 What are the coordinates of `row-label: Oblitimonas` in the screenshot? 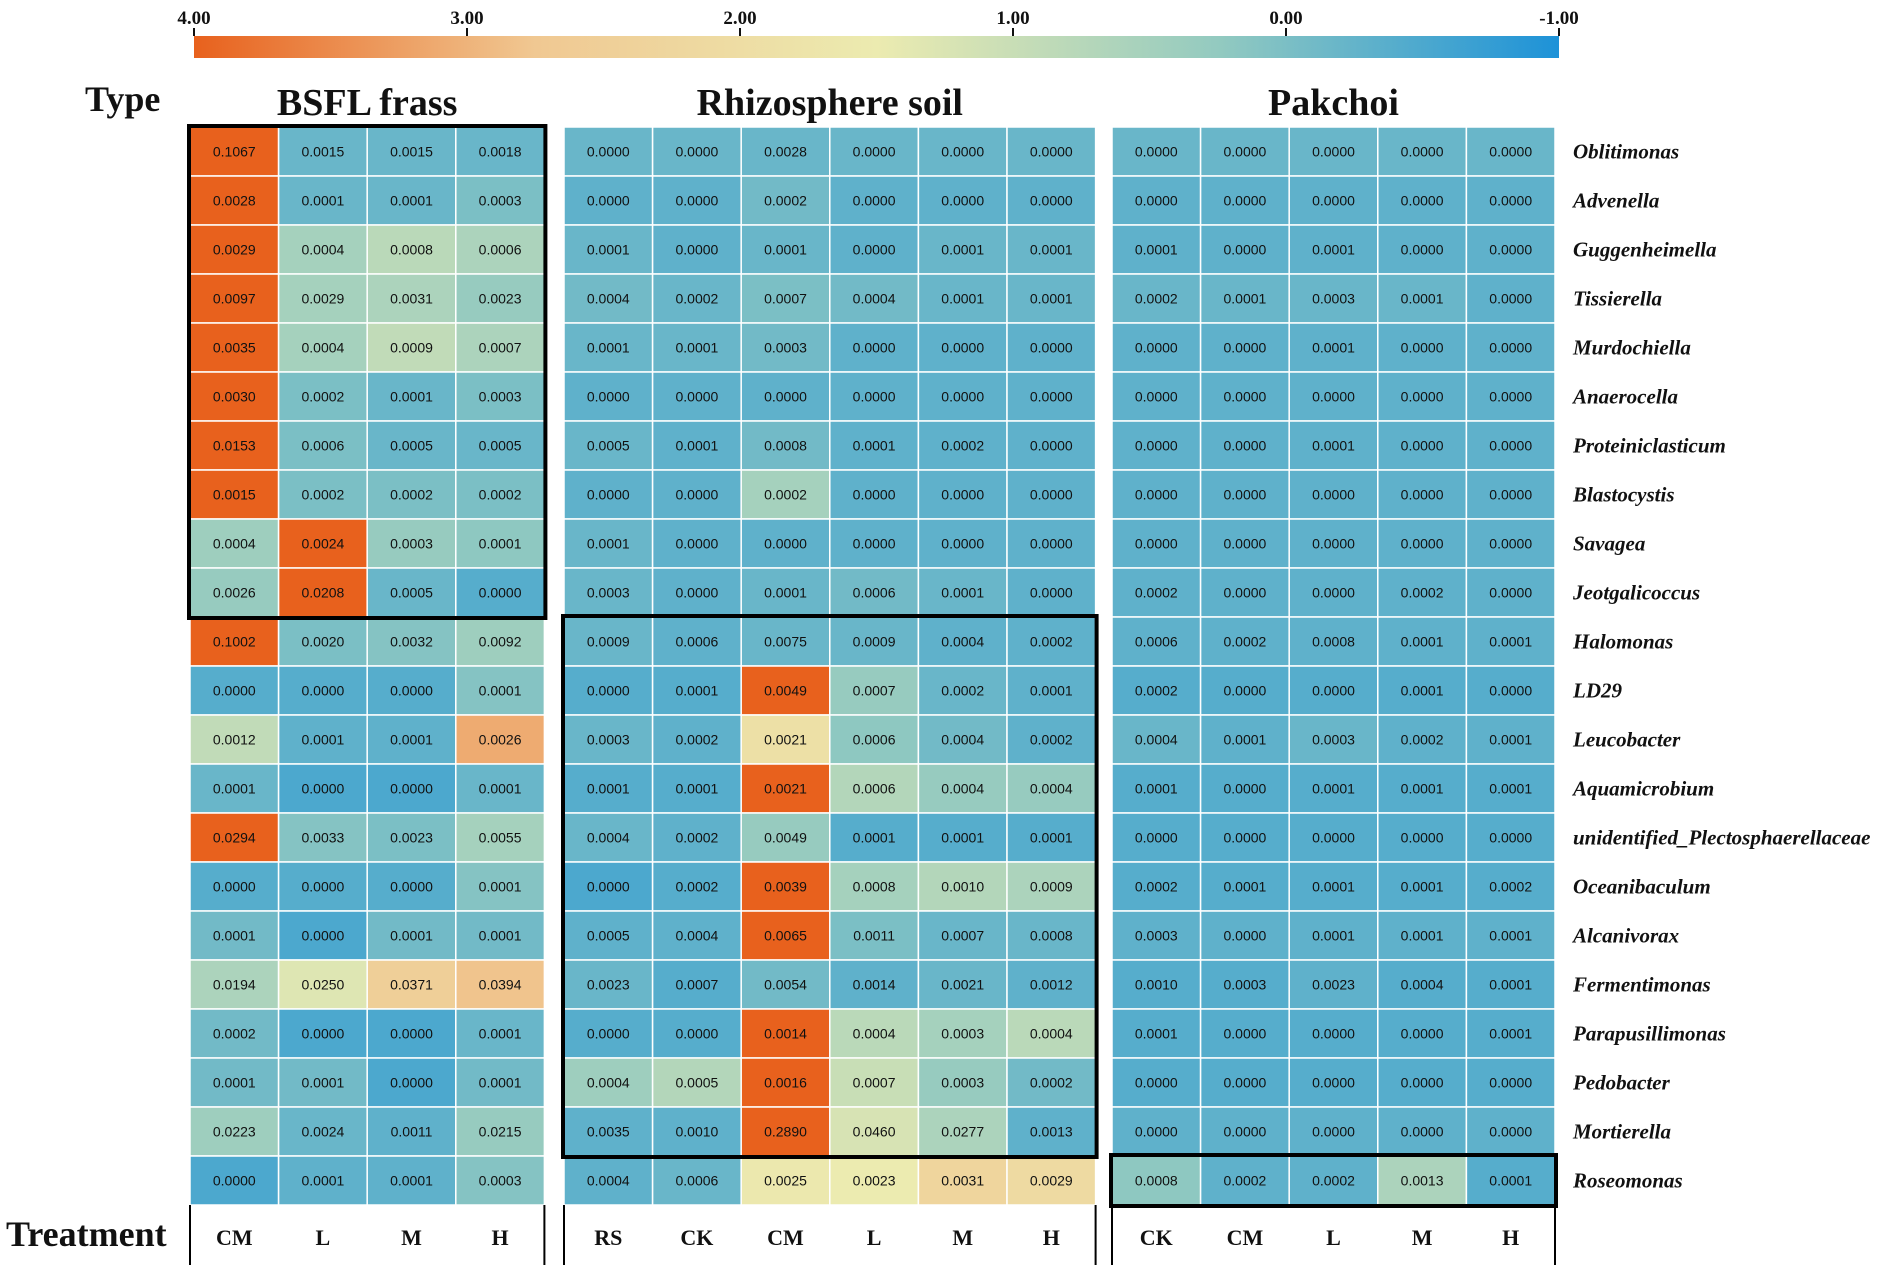 It's located at (1626, 152).